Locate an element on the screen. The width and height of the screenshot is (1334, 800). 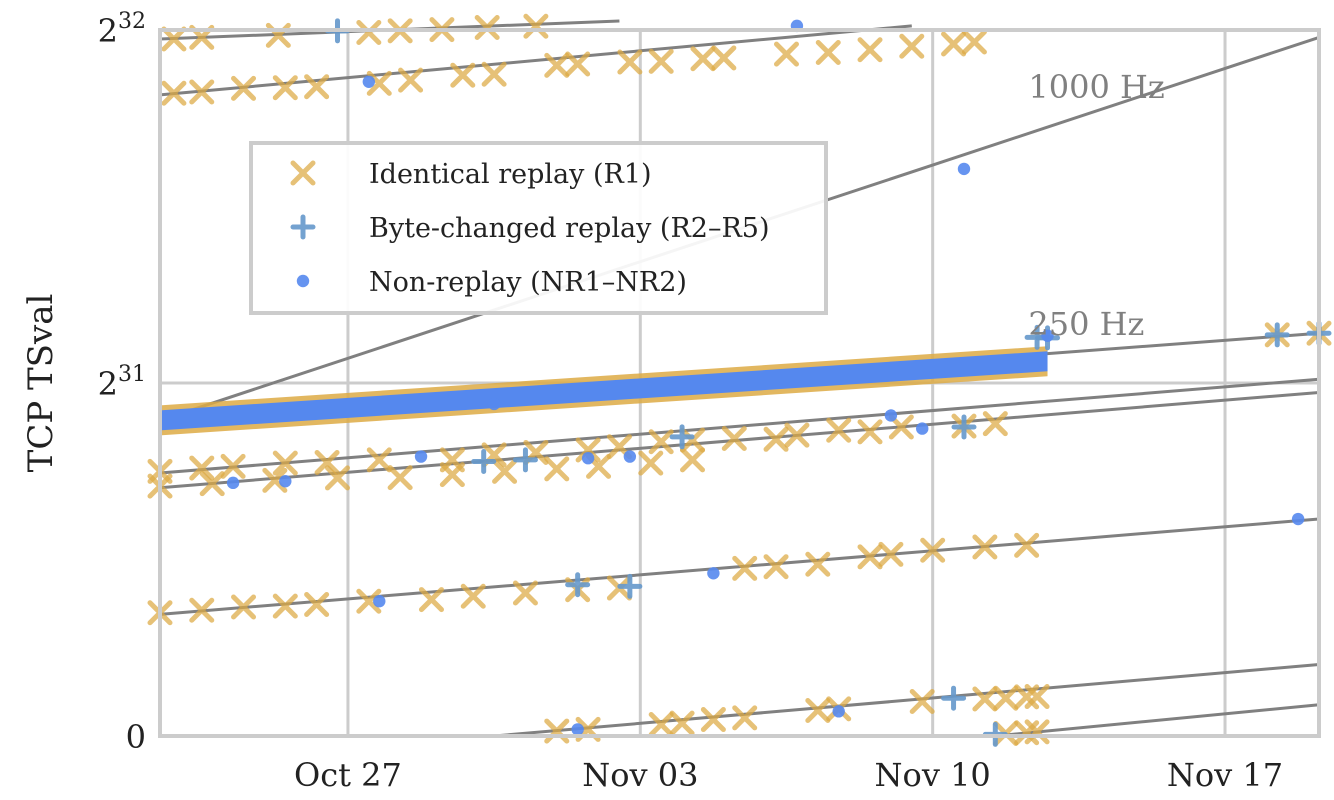
y-tick-label: 232 is located at coordinates (122, 29).